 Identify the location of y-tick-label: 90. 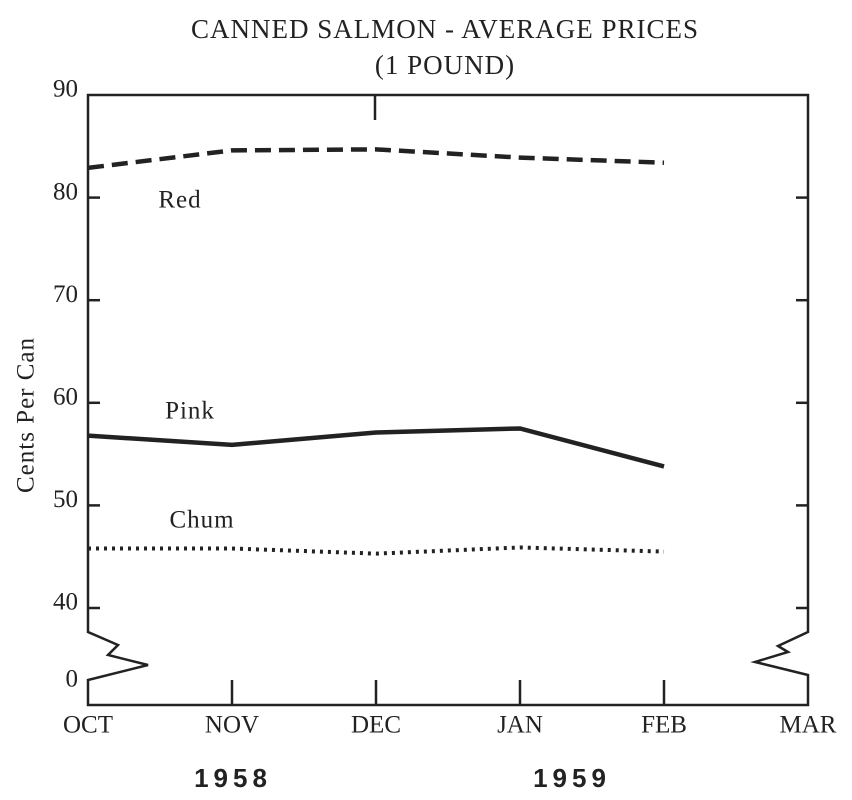
(65, 89).